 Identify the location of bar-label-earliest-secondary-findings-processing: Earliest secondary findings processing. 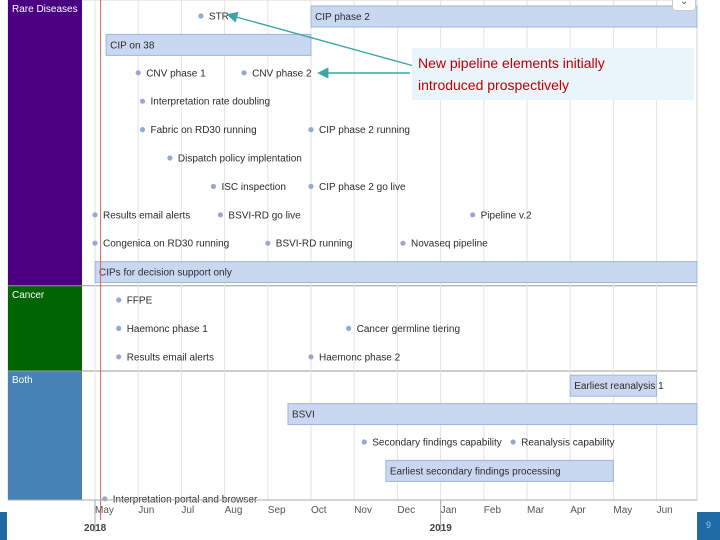
(475, 471).